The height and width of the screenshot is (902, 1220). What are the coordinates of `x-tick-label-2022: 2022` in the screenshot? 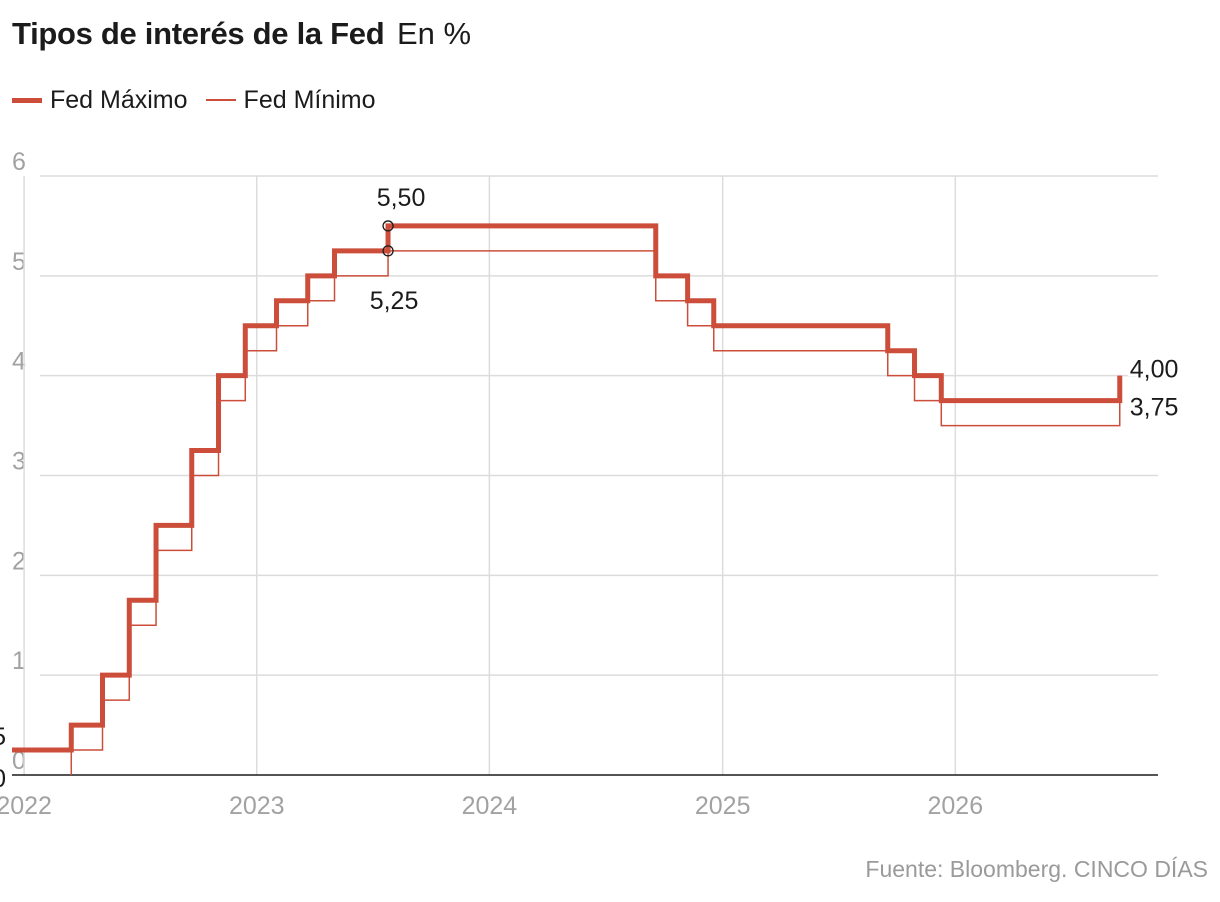 It's located at (26, 806).